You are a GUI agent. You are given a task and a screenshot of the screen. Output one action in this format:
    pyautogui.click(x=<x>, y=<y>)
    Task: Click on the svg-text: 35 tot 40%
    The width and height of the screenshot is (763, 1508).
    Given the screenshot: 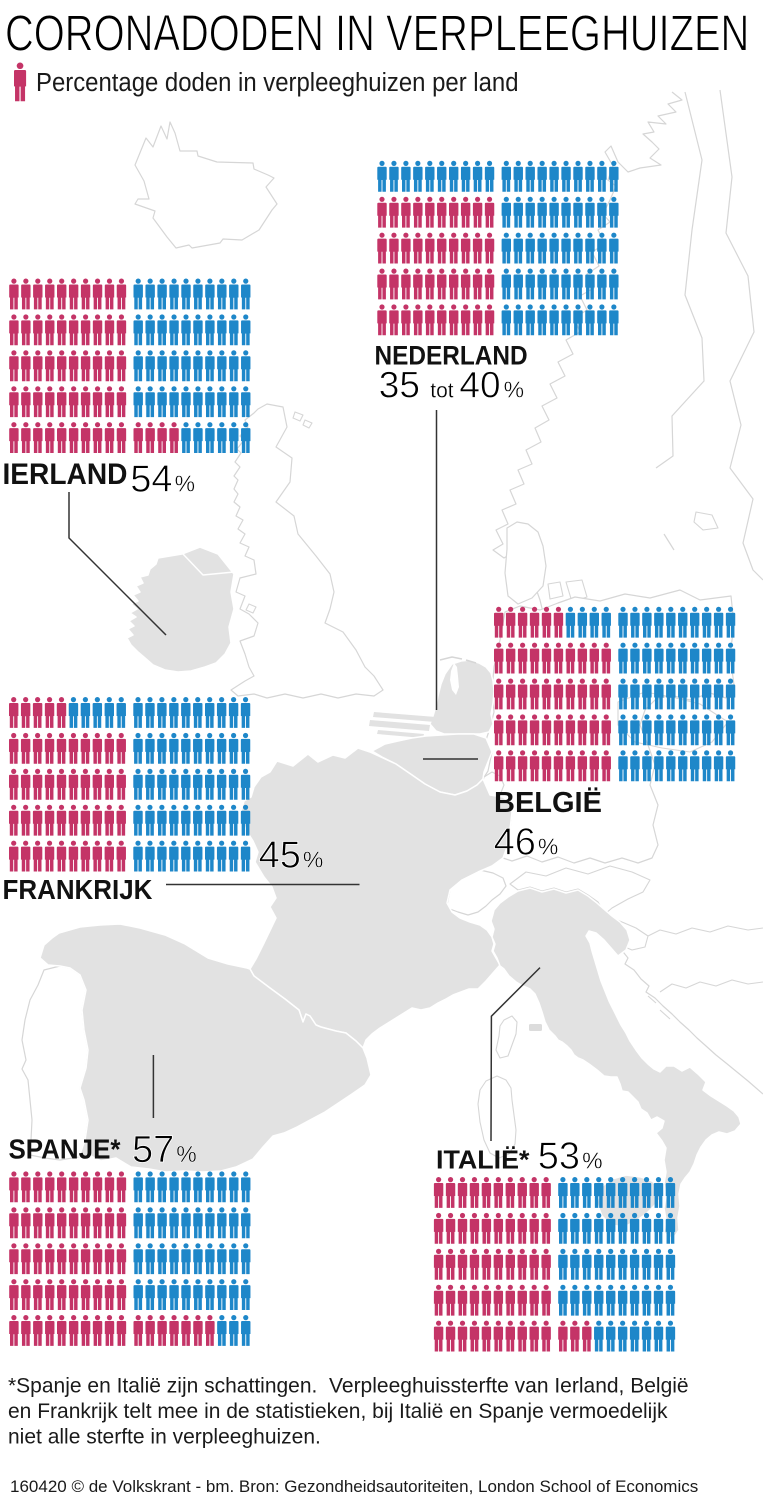 What is the action you would take?
    pyautogui.click(x=451, y=384)
    